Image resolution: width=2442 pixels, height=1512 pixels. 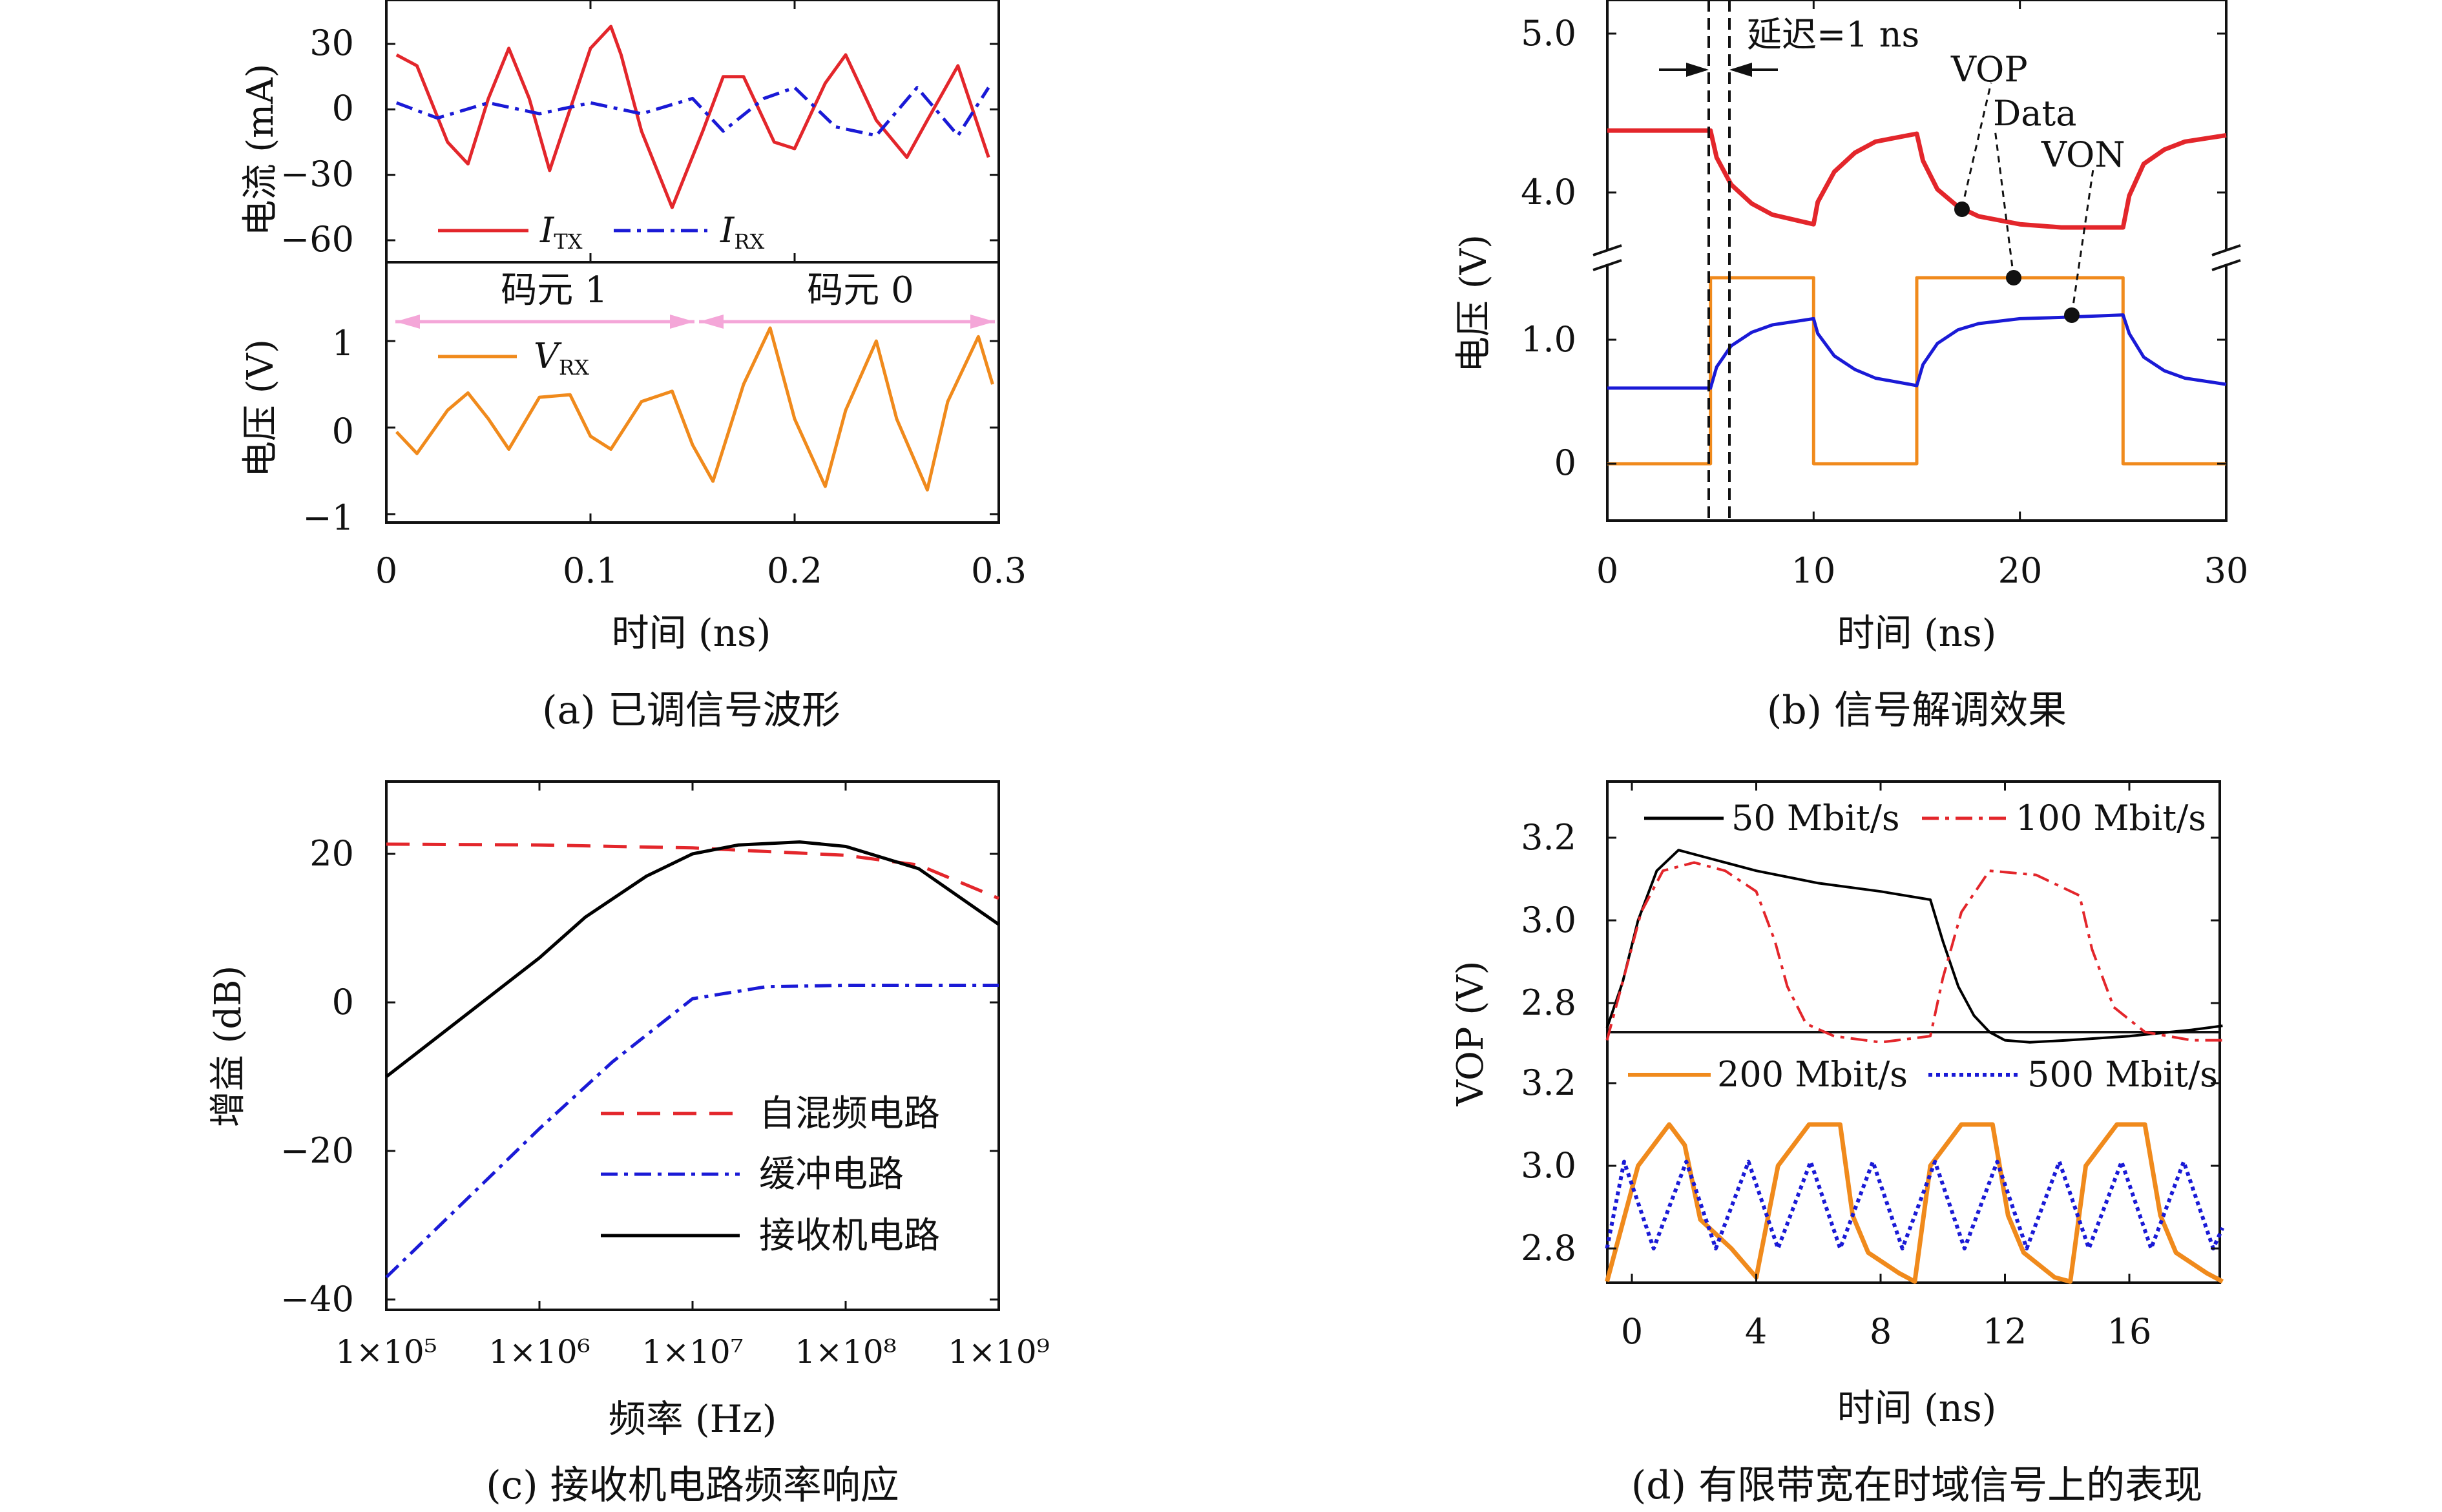 What do you see at coordinates (1756, 1331) in the screenshot?
I see `d-xtick: 4` at bounding box center [1756, 1331].